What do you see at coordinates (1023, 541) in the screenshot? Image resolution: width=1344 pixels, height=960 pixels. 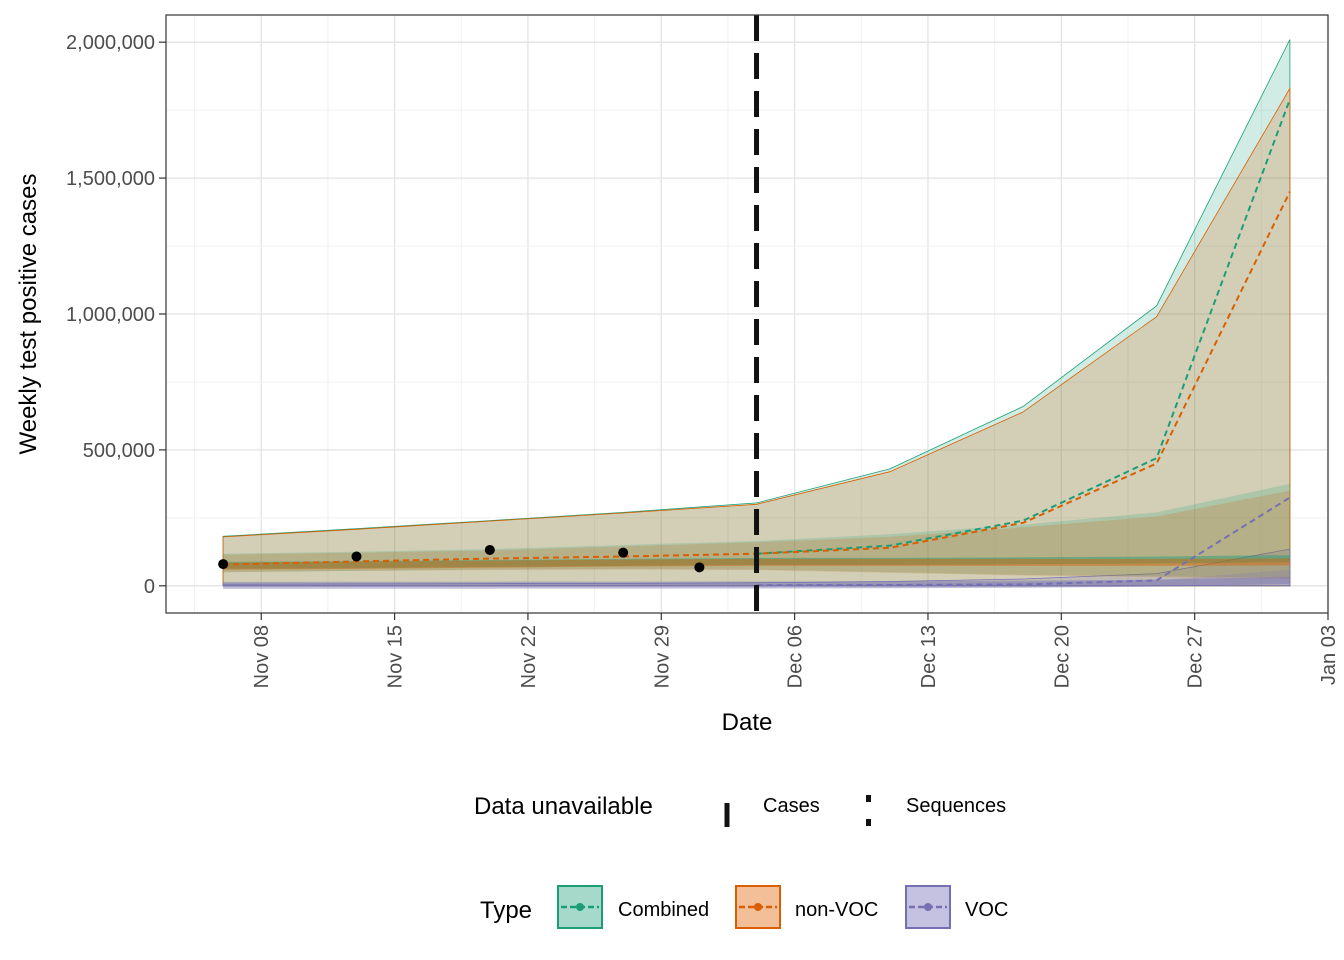 I see `projection-line-voc` at bounding box center [1023, 541].